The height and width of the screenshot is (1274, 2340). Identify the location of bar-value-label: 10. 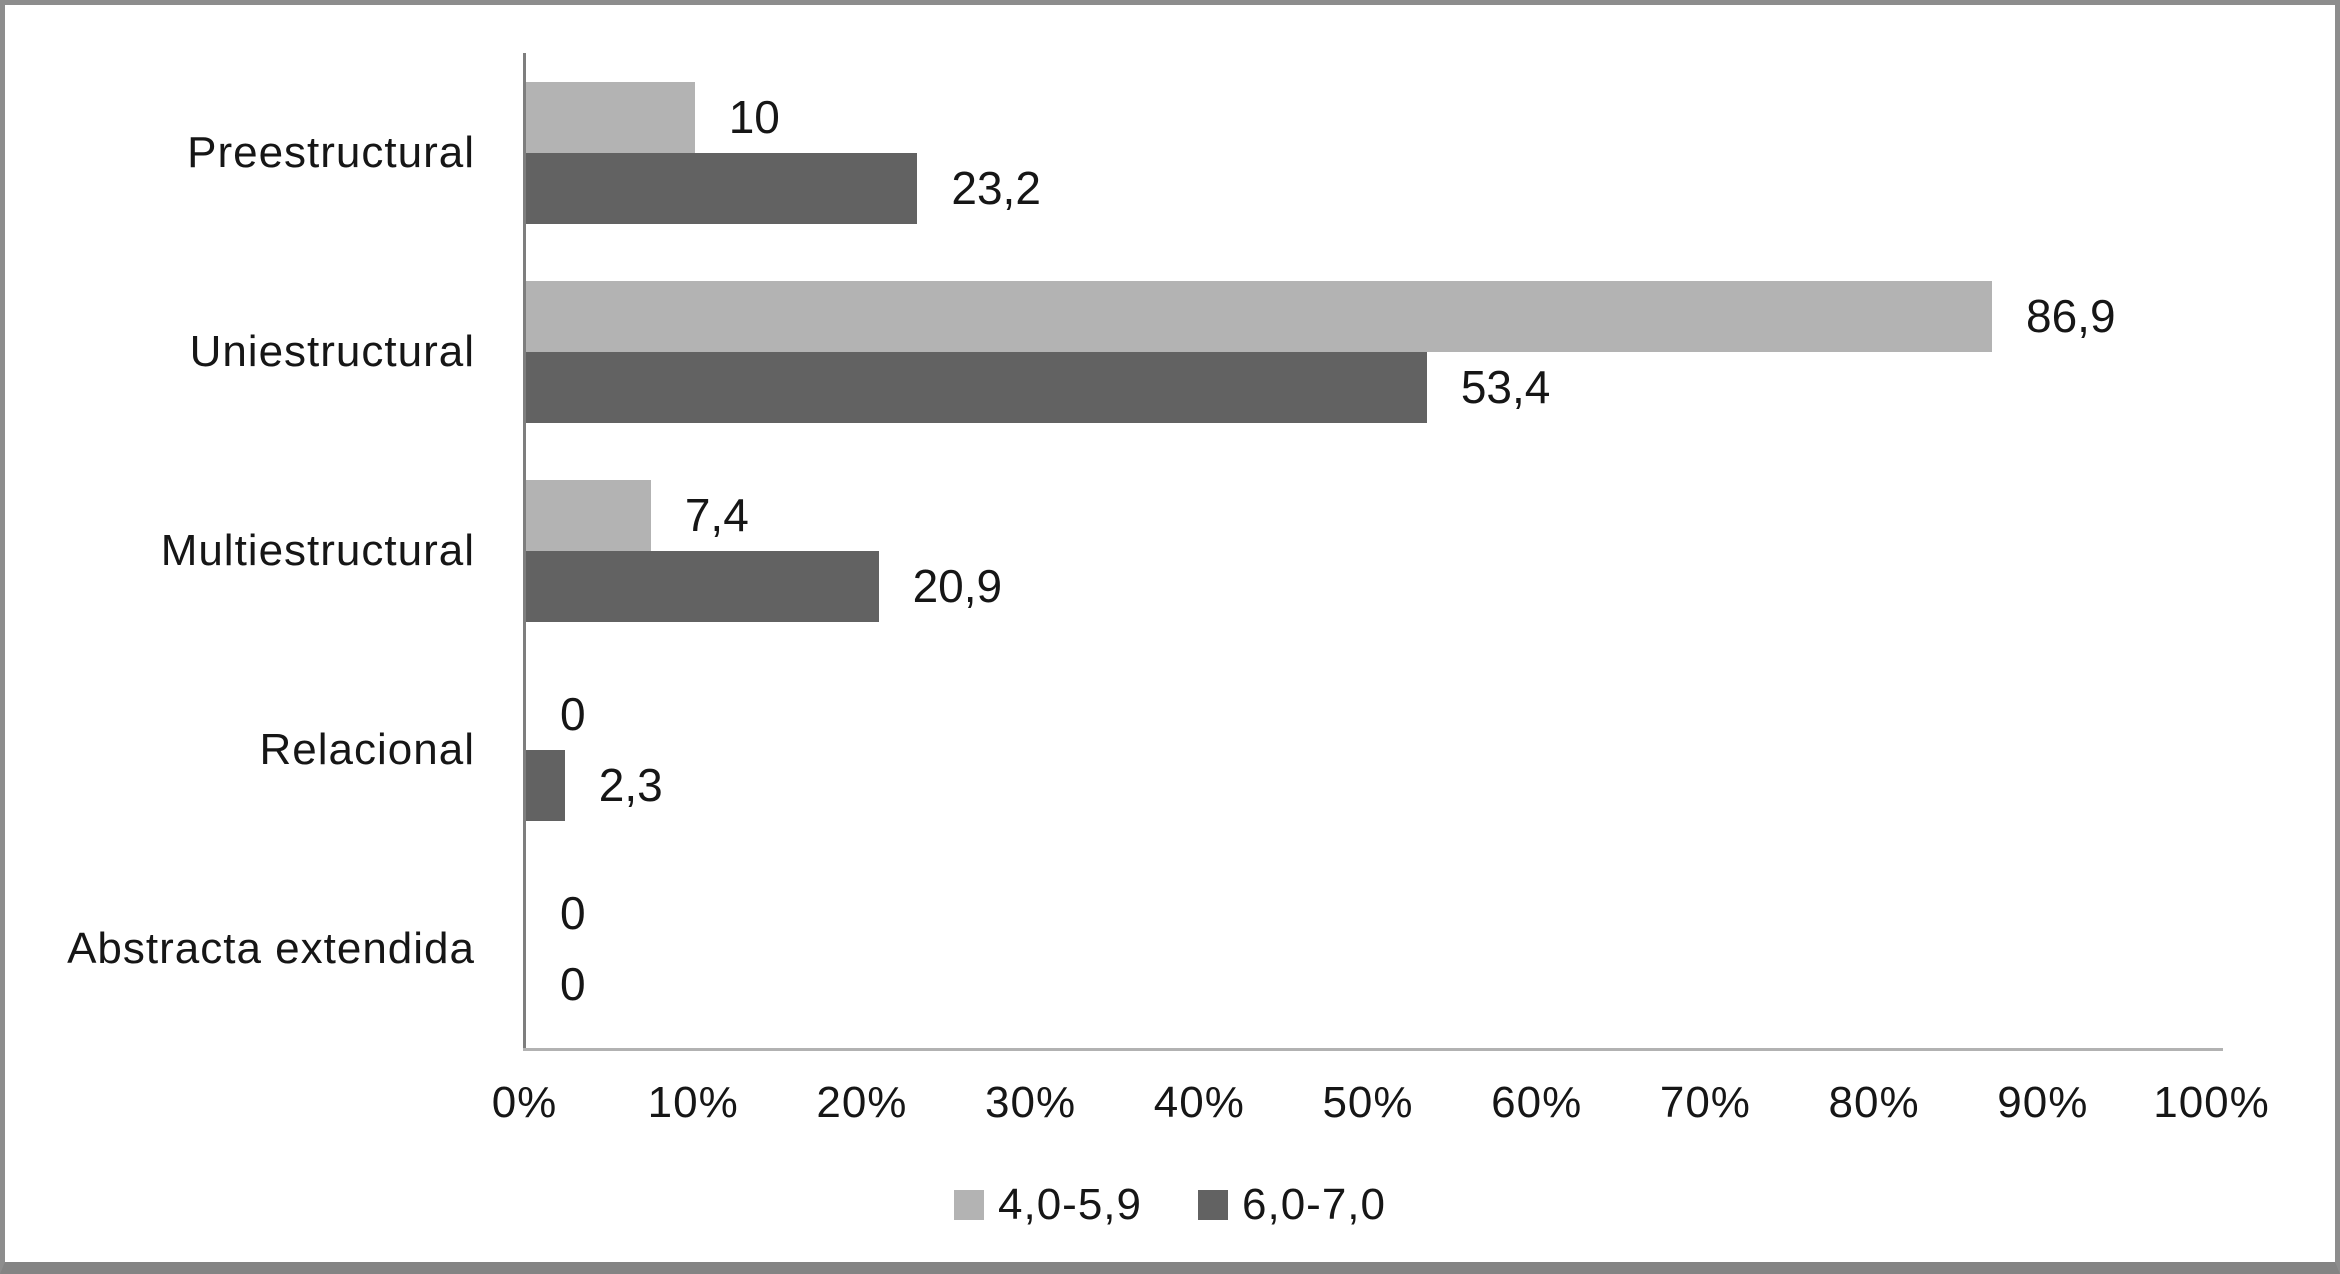
(754, 117).